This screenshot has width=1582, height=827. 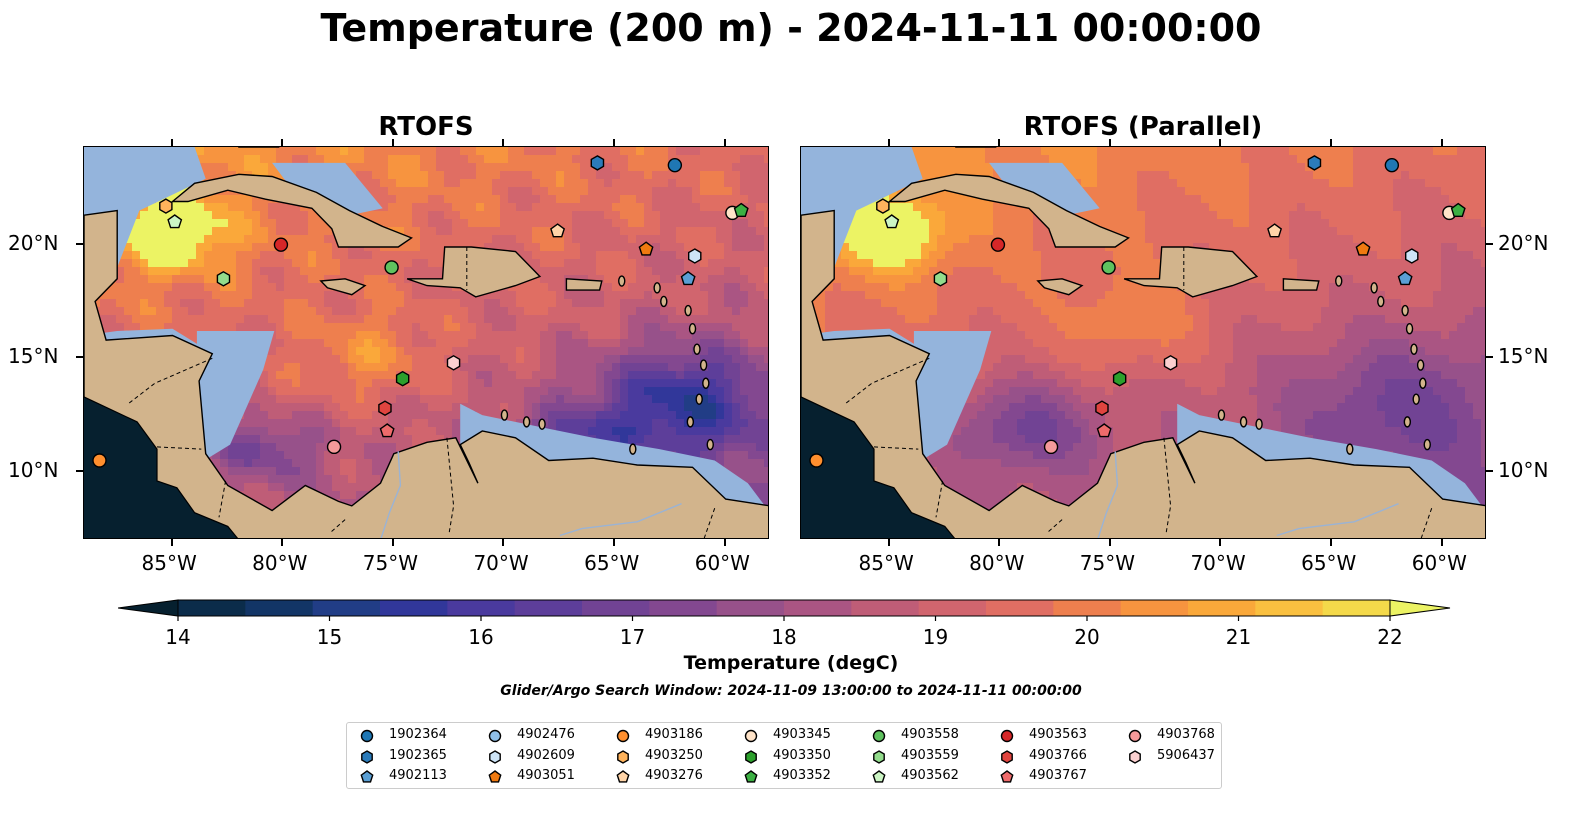 What do you see at coordinates (390, 563) in the screenshot?
I see `lon-tick-label: 75°W` at bounding box center [390, 563].